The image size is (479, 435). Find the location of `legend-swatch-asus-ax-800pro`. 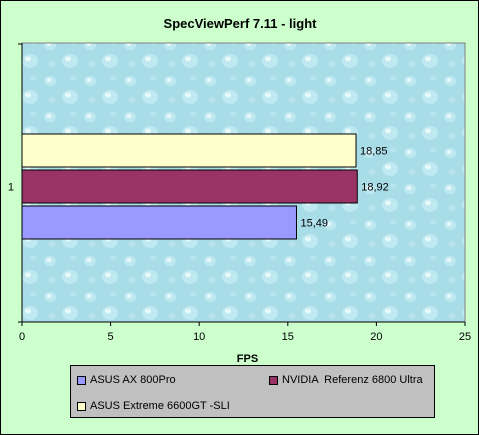

legend-swatch-asus-ax-800pro is located at coordinates (81, 380).